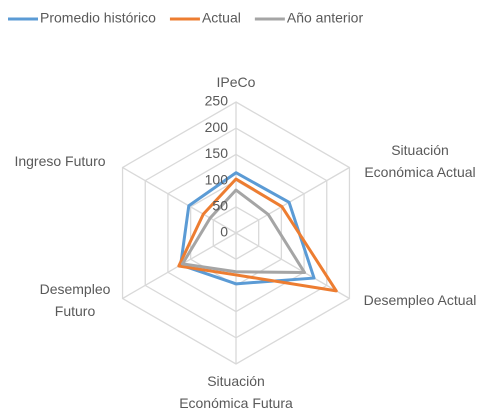 Image resolution: width=490 pixels, height=411 pixels. I want to click on legend-label: Año anterior, so click(325, 18).